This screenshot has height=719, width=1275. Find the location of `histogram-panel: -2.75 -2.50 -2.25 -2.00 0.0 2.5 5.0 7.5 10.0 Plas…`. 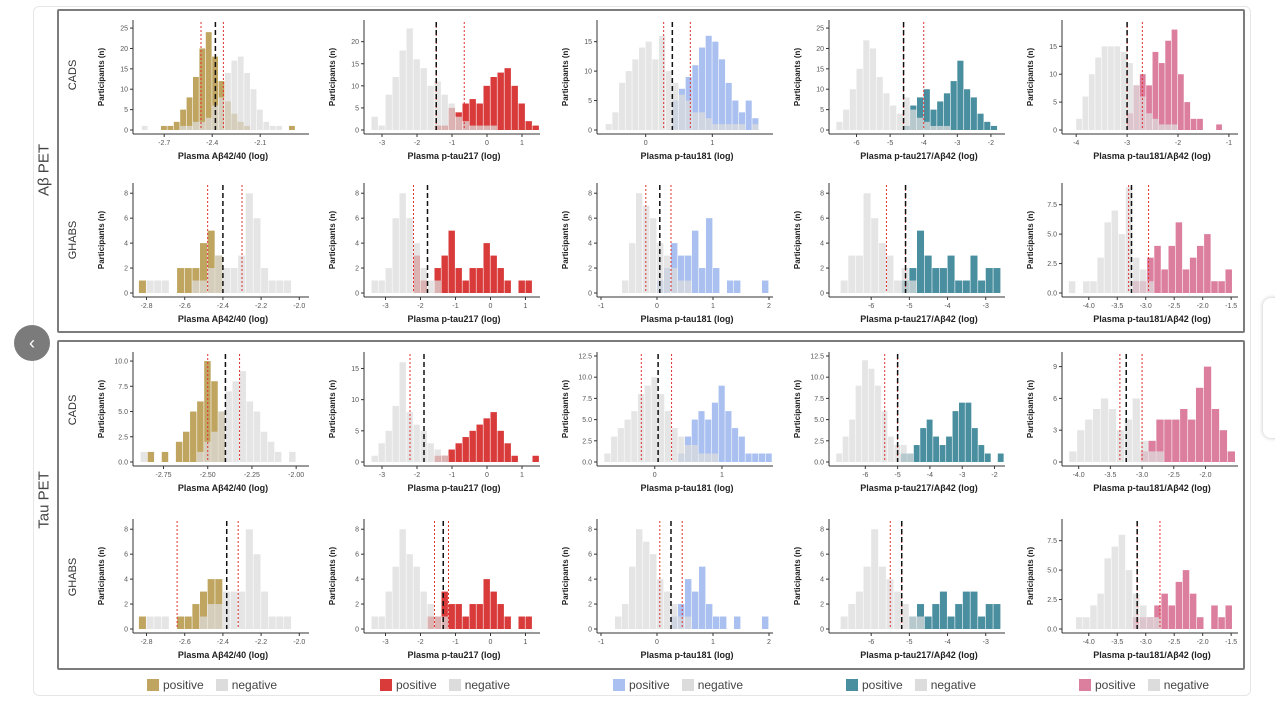

histogram-panel: -2.75 -2.50 -2.25 -2.00 0.0 2.5 5.0 7.5 10.0 Plas… is located at coordinates (203, 422).